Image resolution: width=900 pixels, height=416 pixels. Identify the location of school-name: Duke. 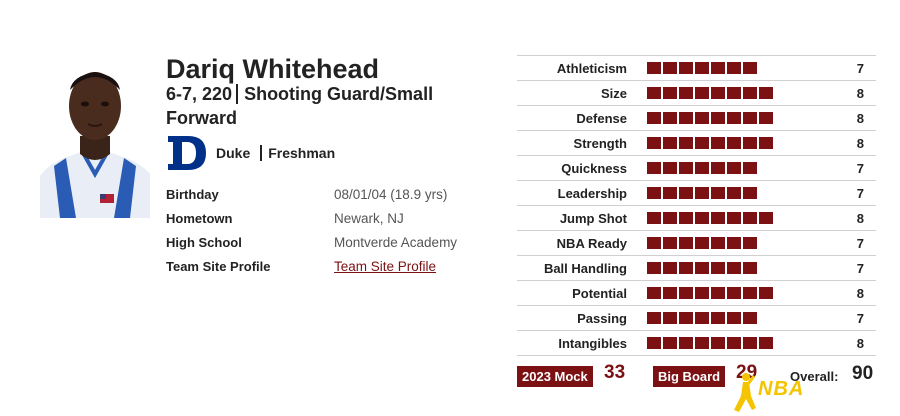
(233, 153).